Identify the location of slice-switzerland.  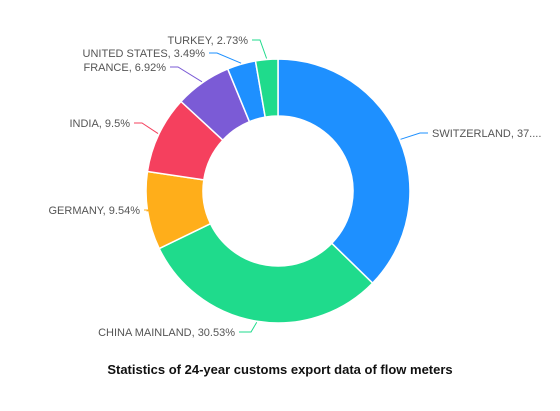
(344, 171).